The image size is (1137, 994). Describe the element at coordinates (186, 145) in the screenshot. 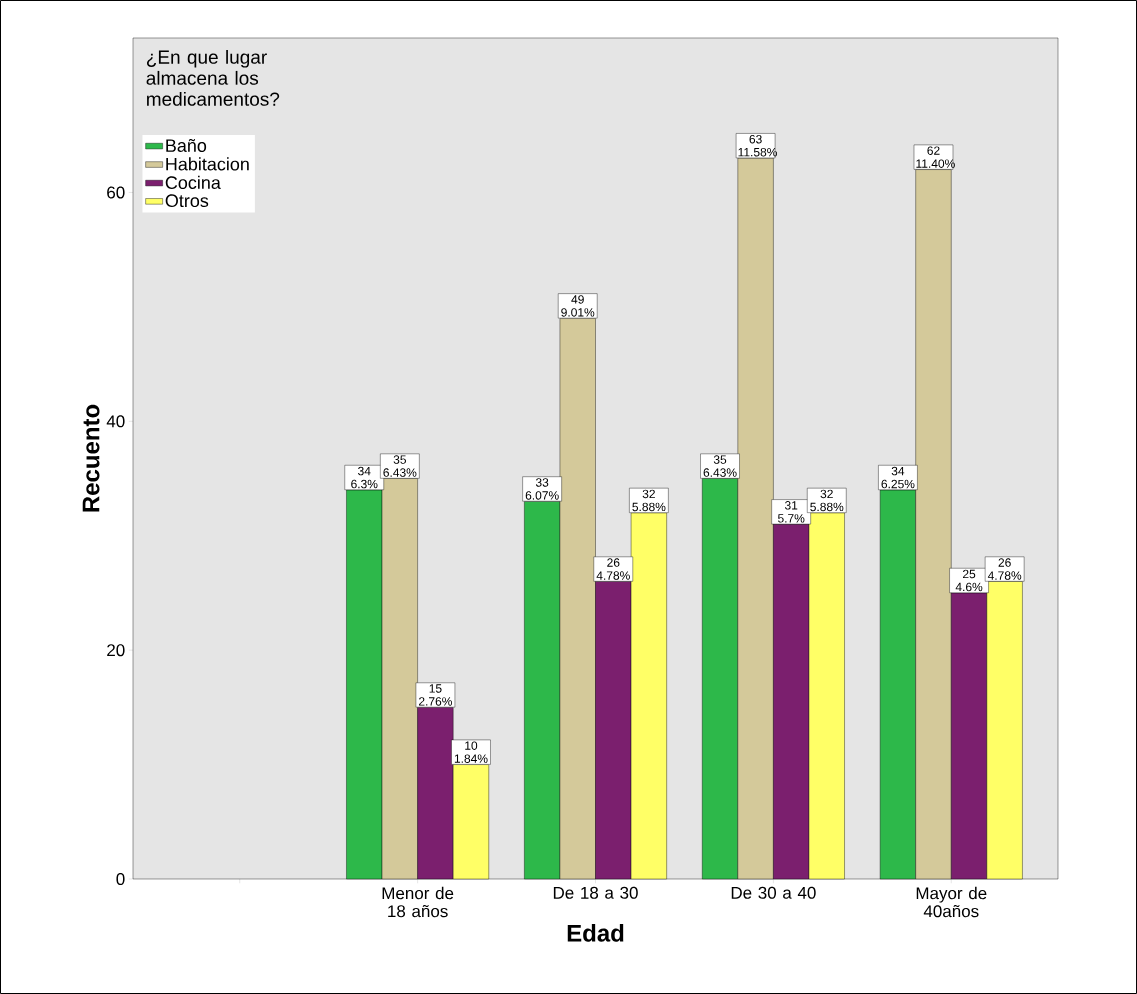

I see `legend-label: Baño` at that location.